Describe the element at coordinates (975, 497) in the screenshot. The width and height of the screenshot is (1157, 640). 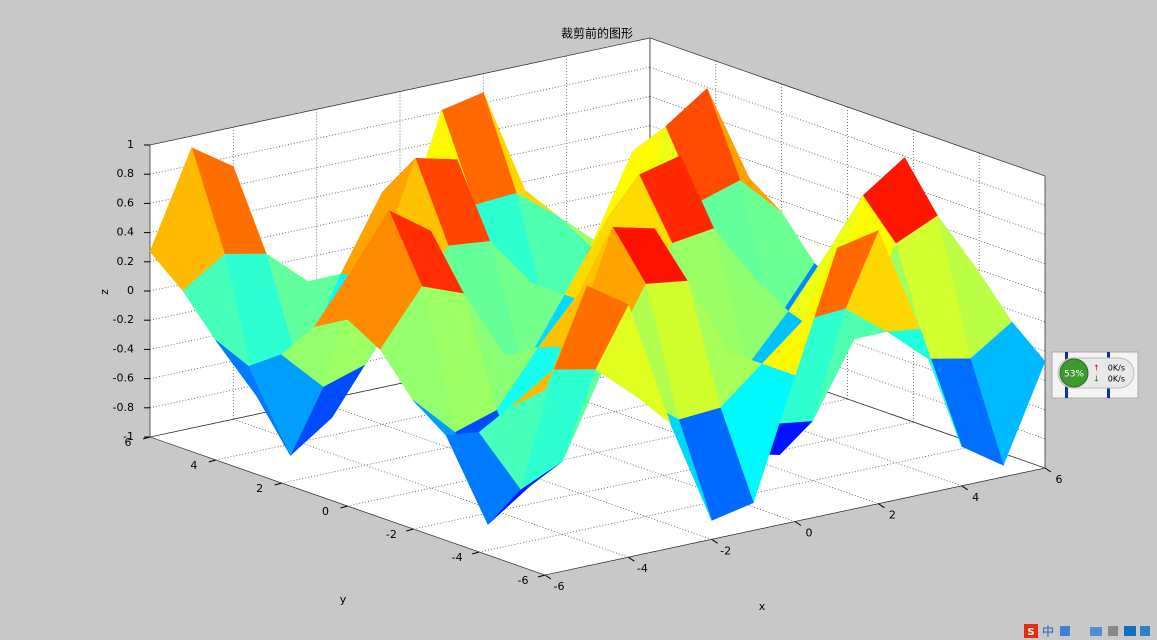
I see `x-tick-label: 4` at that location.